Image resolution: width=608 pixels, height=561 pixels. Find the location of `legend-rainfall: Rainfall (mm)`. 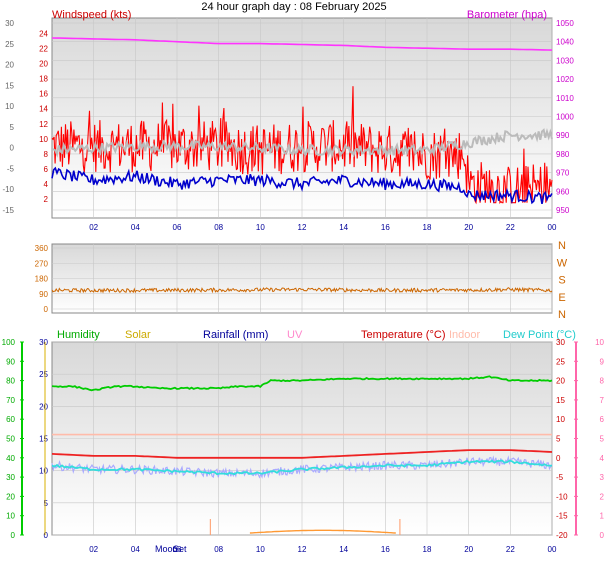

legend-rainfall: Rainfall (mm) is located at coordinates (235, 335).